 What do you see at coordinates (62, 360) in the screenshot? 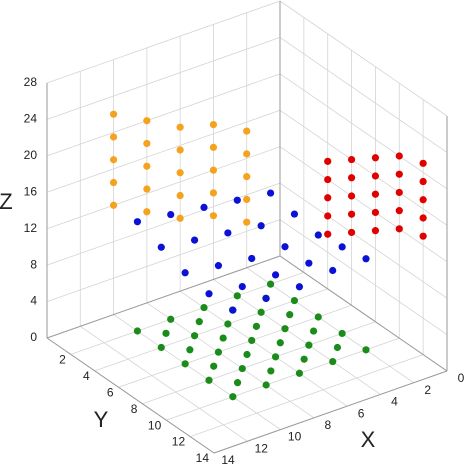
I see `y-tick-label: 2` at bounding box center [62, 360].